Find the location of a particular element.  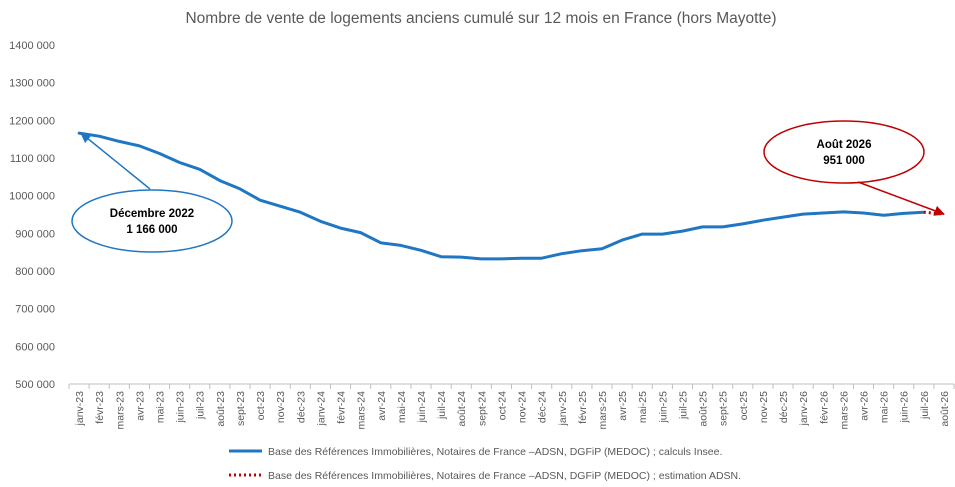

x-tick-label: févr-24 is located at coordinates (342, 407).